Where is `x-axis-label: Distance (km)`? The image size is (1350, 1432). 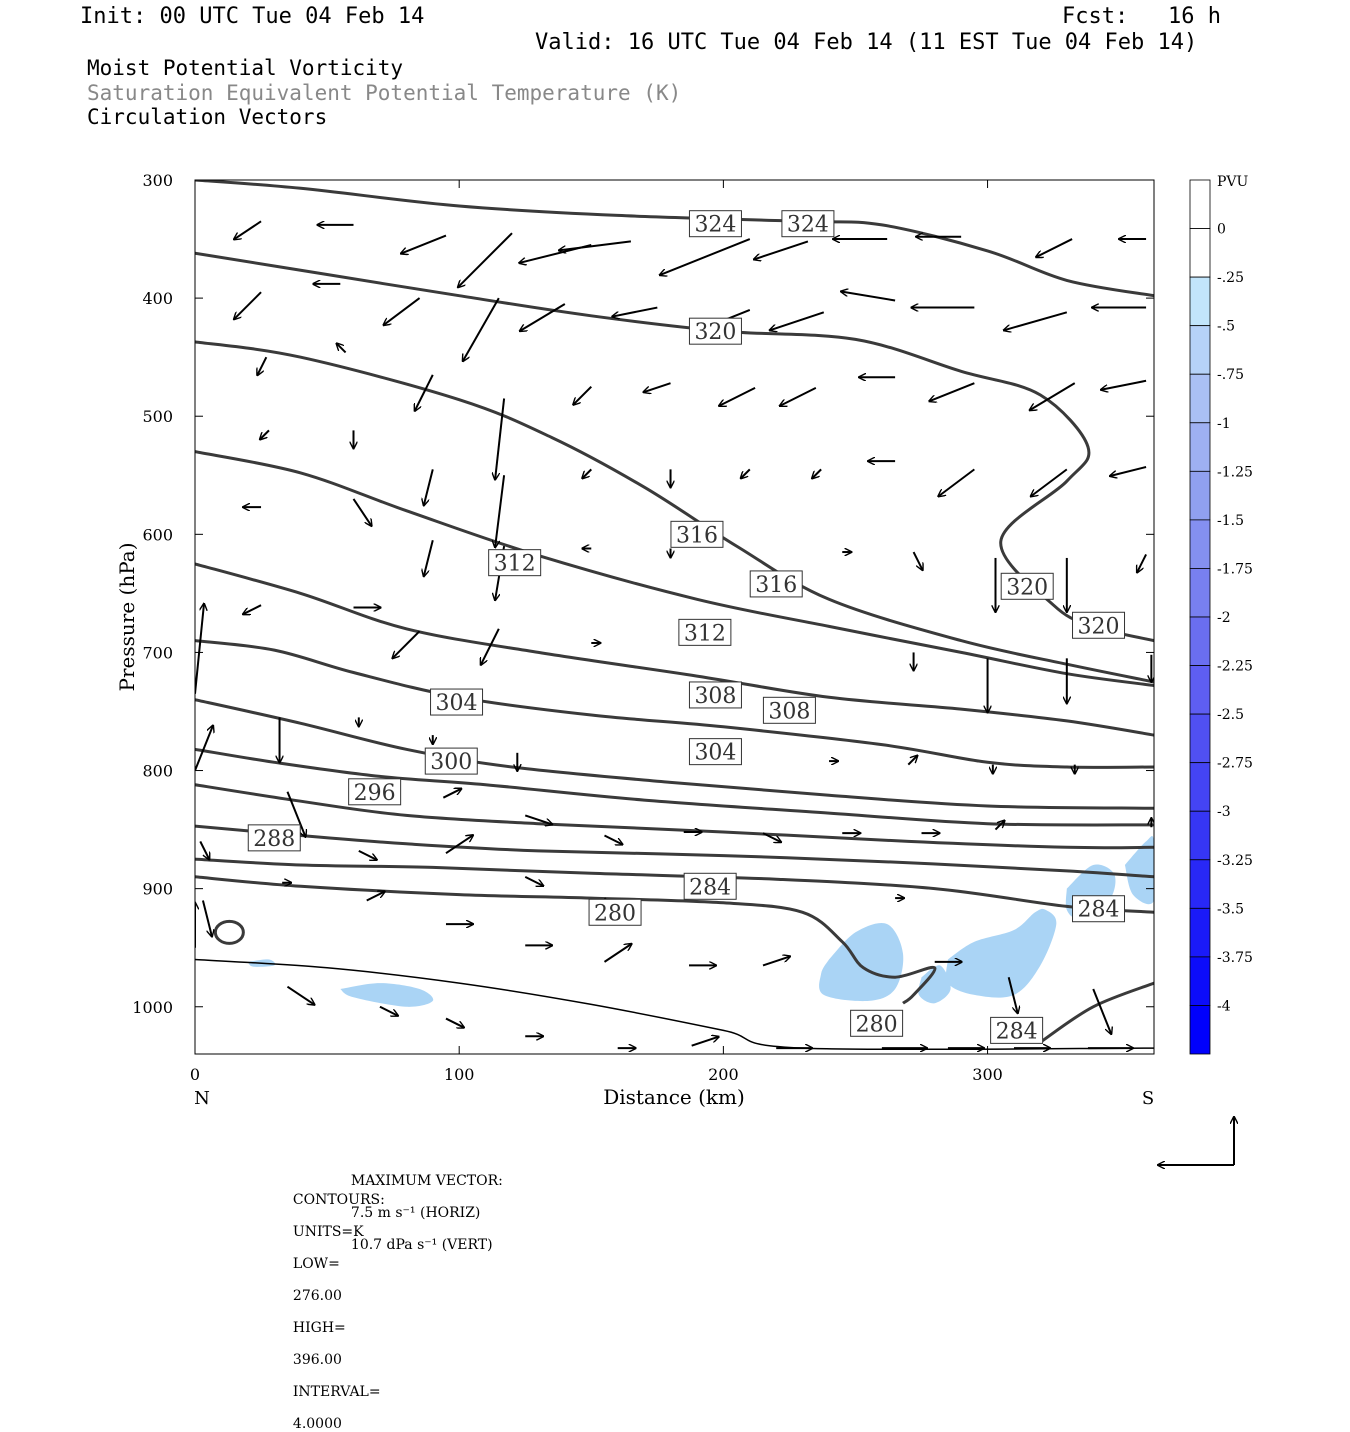
x-axis-label: Distance (km) is located at coordinates (674, 1097).